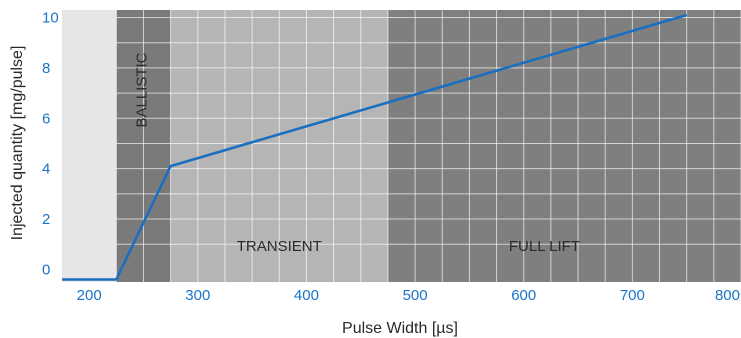  Describe the element at coordinates (46, 219) in the screenshot. I see `y-tick-label: 2` at that location.